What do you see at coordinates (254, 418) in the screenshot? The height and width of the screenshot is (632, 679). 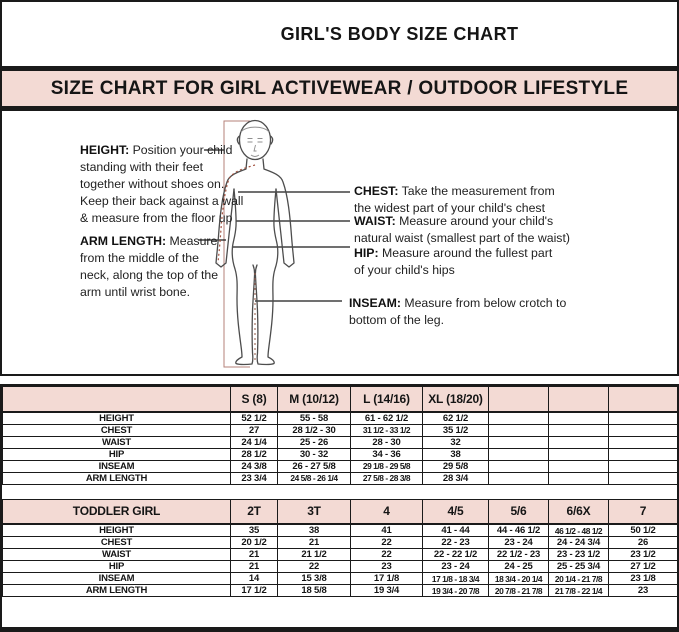 I see `size-cell: 52 1/2` at bounding box center [254, 418].